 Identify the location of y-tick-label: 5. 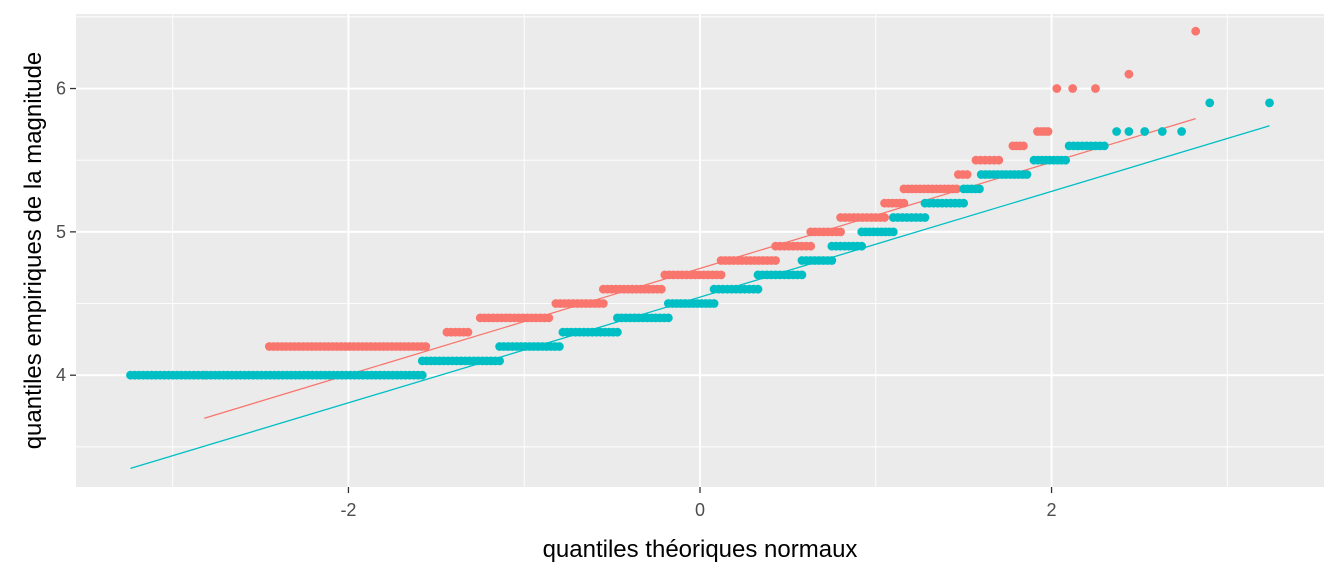
(61, 232).